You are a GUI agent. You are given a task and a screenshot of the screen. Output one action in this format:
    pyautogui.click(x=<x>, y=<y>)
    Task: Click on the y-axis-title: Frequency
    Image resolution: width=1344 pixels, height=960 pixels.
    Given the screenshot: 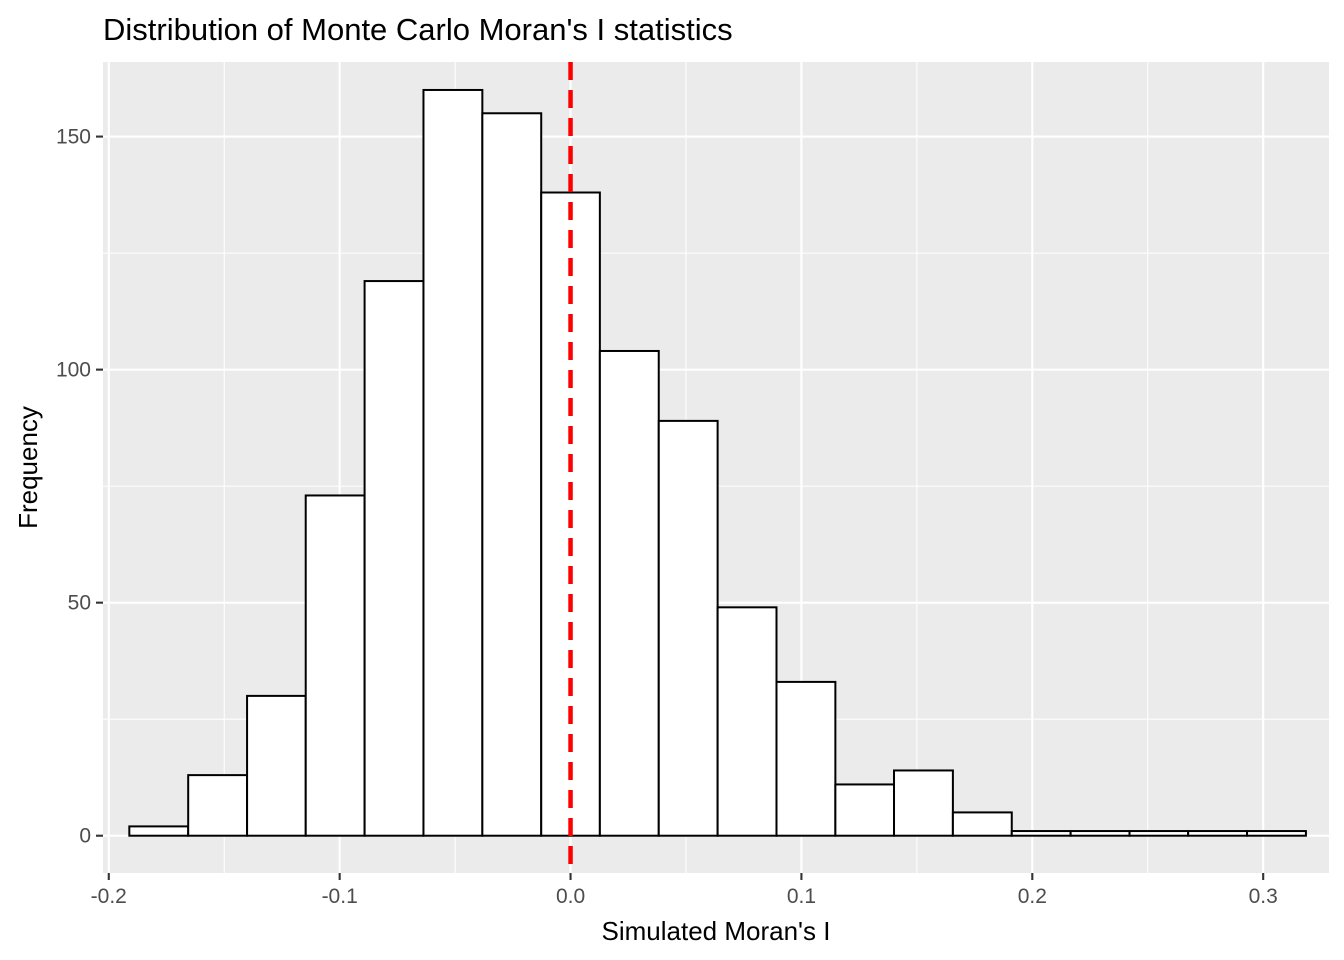 What is the action you would take?
    pyautogui.click(x=28, y=467)
    